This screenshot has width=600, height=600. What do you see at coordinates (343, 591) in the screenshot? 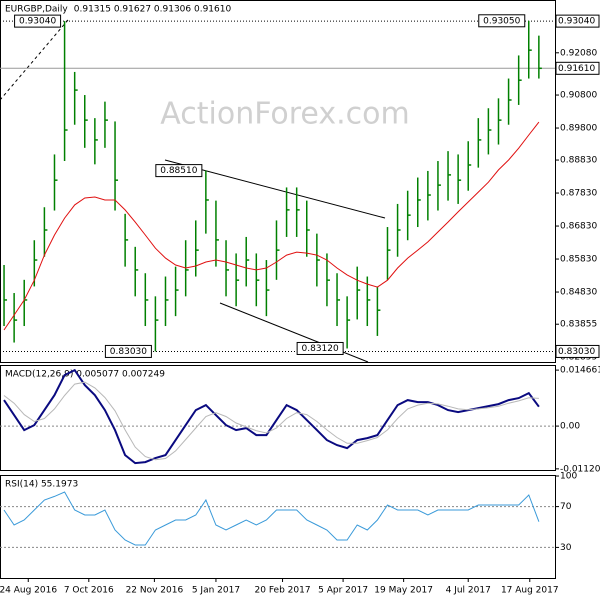
I see `x-tick-label: 5 Apr 2017` at bounding box center [343, 591].